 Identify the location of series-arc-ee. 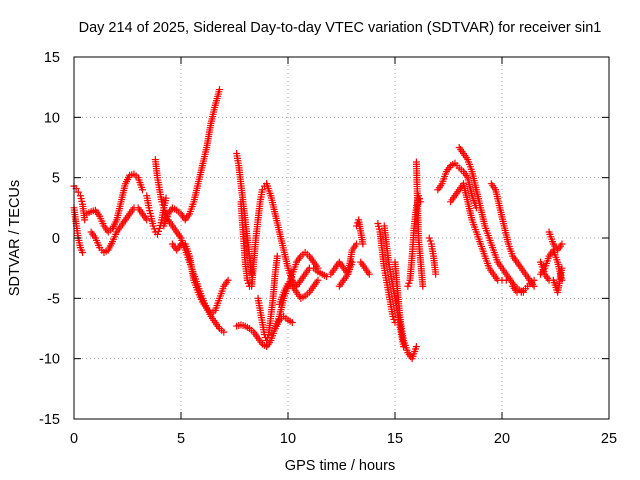
(512, 235).